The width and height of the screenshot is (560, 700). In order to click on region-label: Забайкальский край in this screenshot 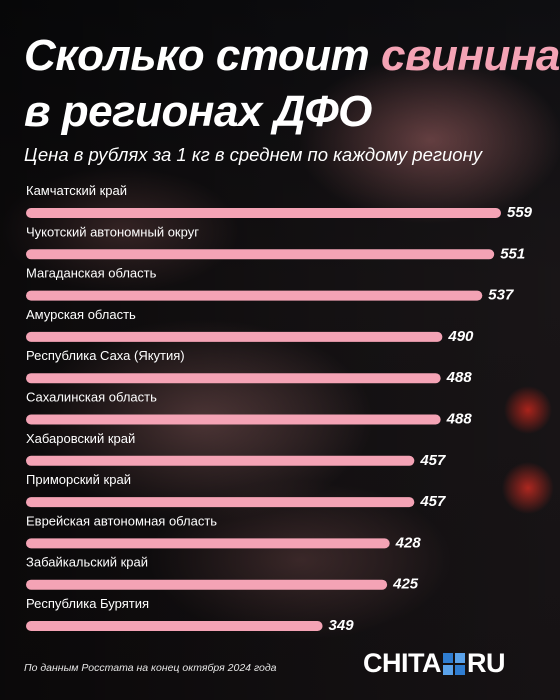, I will do `click(87, 562)`.